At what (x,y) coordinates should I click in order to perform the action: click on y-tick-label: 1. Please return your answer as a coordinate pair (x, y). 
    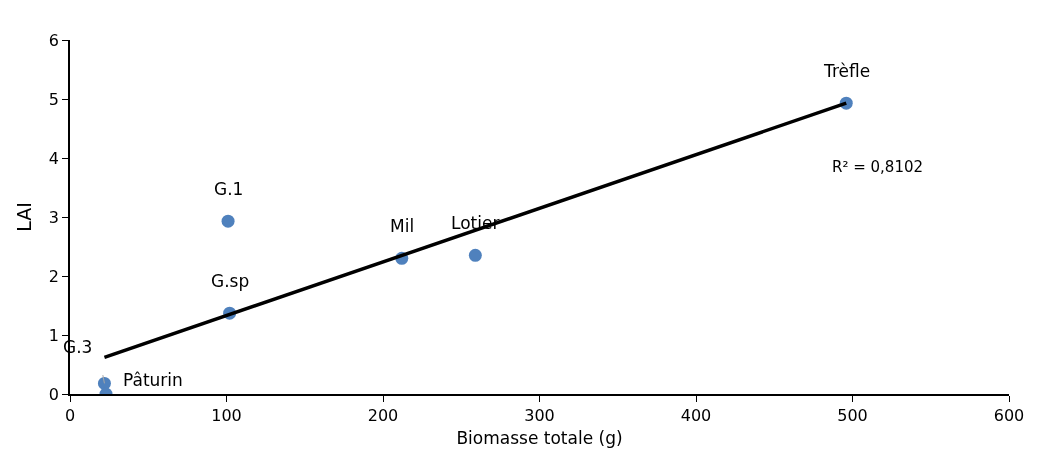
    Looking at the image, I should click on (54, 335).